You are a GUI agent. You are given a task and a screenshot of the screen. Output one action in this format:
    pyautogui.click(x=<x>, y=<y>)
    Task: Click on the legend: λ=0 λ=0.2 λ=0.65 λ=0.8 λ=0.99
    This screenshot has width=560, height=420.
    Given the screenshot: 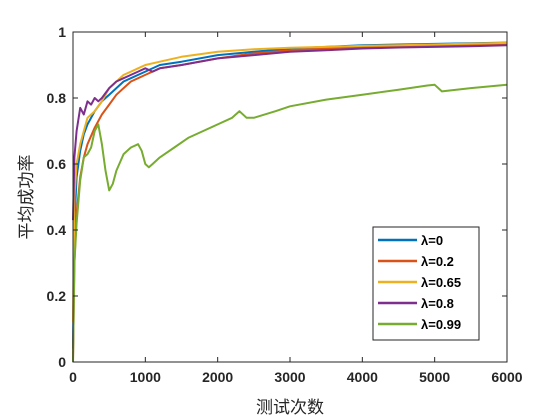 What is the action you would take?
    pyautogui.click(x=426, y=283)
    